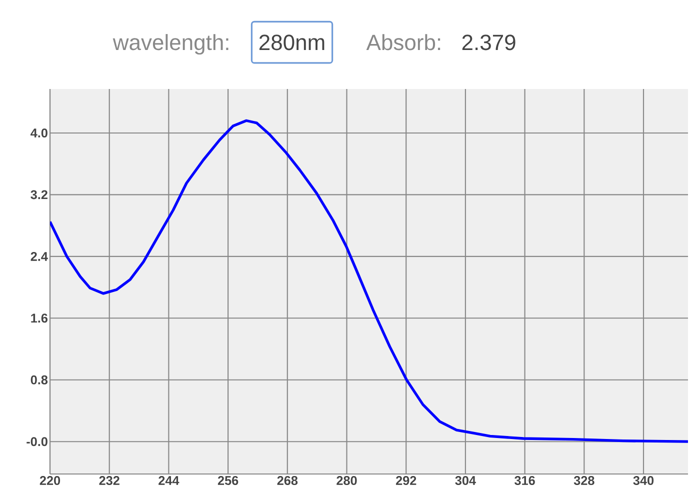 This screenshot has height=496, width=691. What do you see at coordinates (37, 441) in the screenshot?
I see `y-tick-label: -0.0` at bounding box center [37, 441].